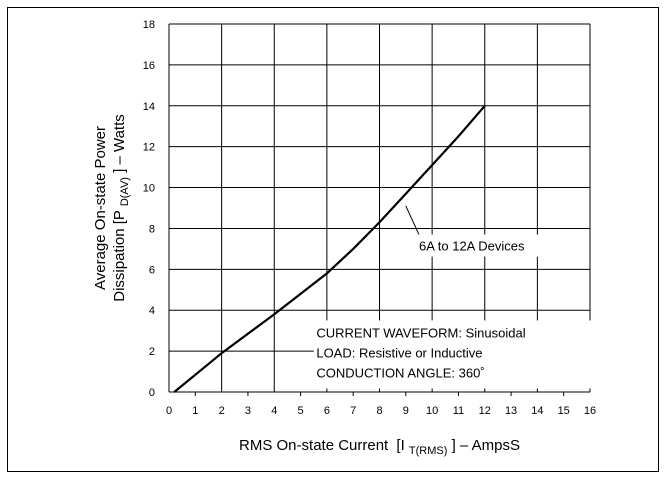 Image resolution: width=668 pixels, height=482 pixels. What do you see at coordinates (400, 372) in the screenshot?
I see `condition-angle: CONDUCTION ANGLE: 360˚` at bounding box center [400, 372].